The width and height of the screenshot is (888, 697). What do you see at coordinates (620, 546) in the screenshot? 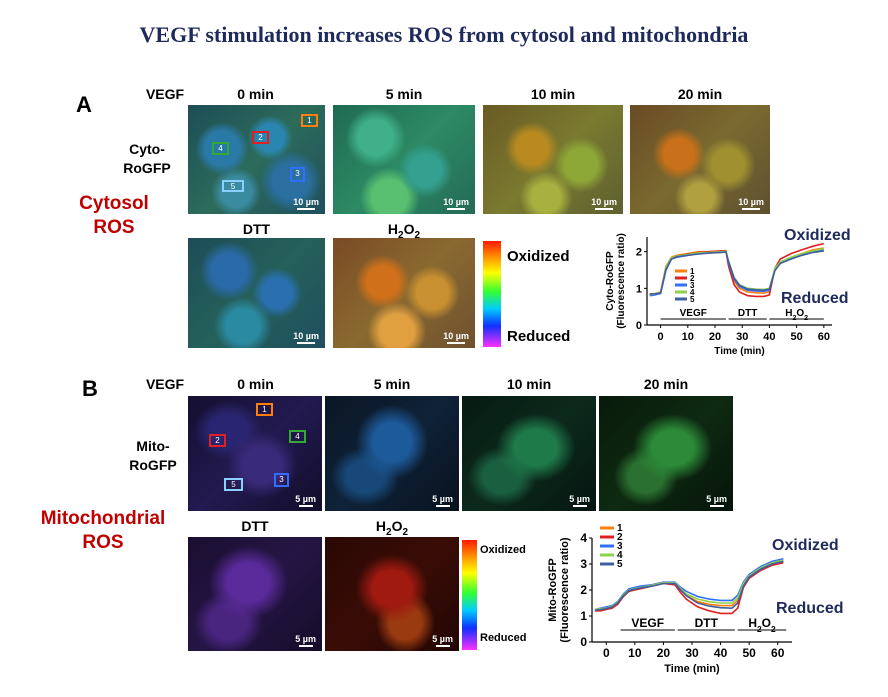
I see `legend-label-3: 3` at bounding box center [620, 546].